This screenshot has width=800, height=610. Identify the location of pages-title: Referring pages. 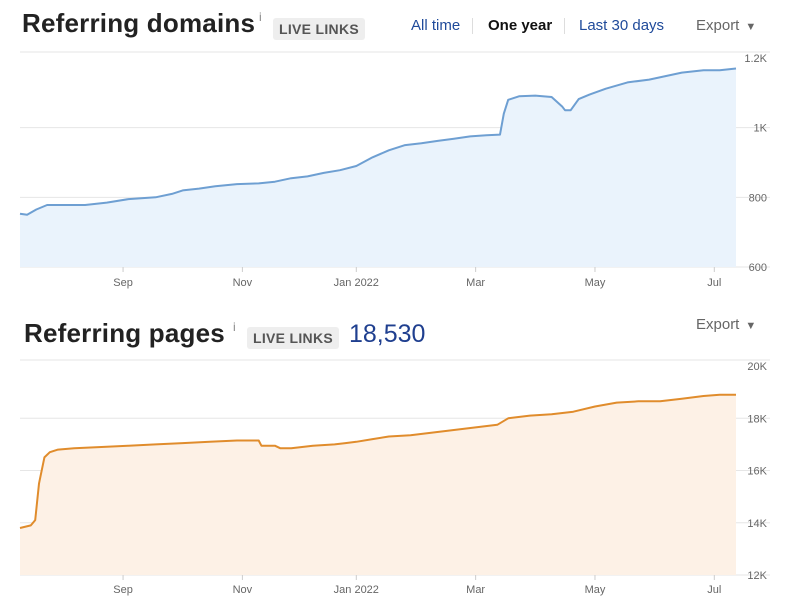
(124, 333).